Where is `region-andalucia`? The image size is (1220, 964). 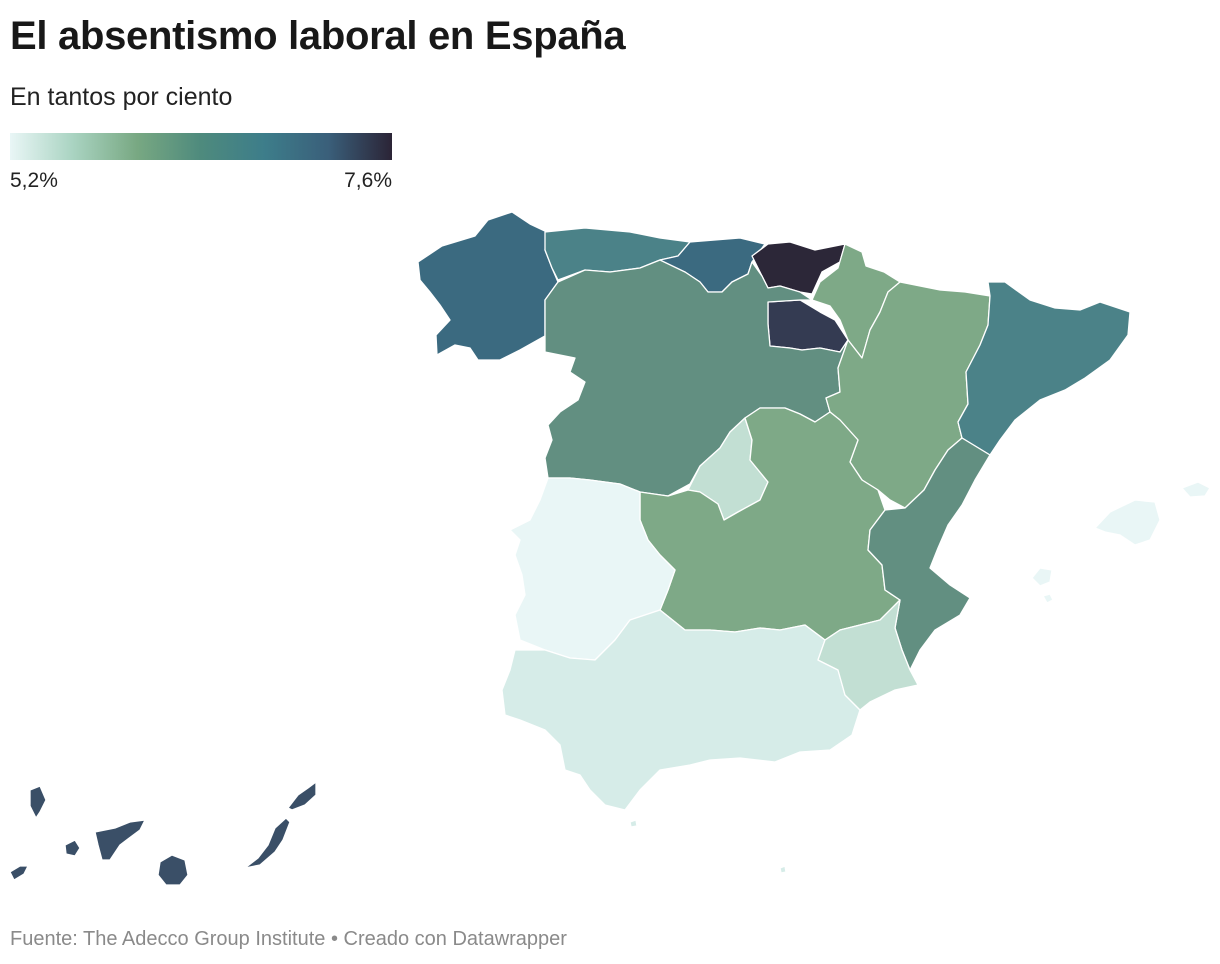 region-andalucia is located at coordinates (681, 710).